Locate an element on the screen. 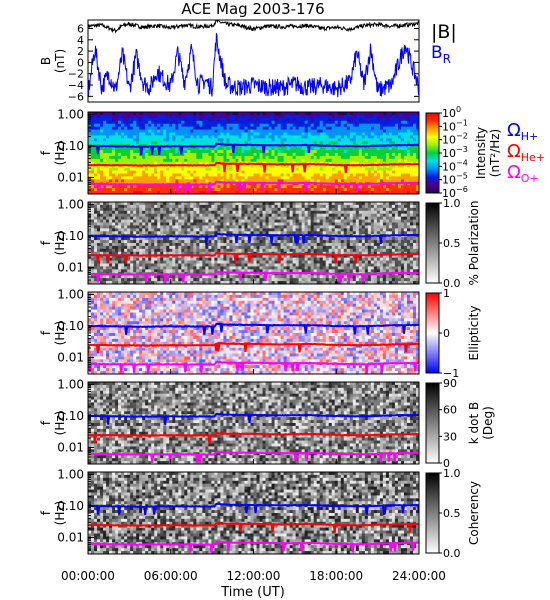 Image resolution: width=550 pixels, height=600 pixels. gyro-line-omega-he-ellipticity is located at coordinates (253, 347).